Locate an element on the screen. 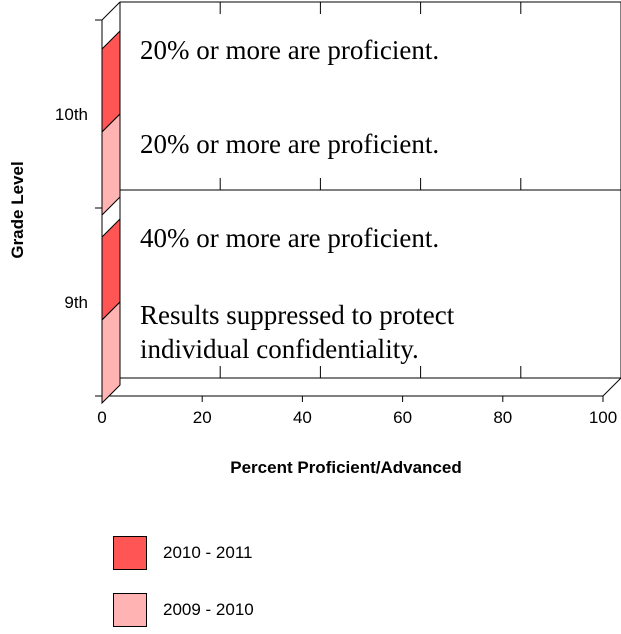  x-tick-label: 20 is located at coordinates (202, 417).